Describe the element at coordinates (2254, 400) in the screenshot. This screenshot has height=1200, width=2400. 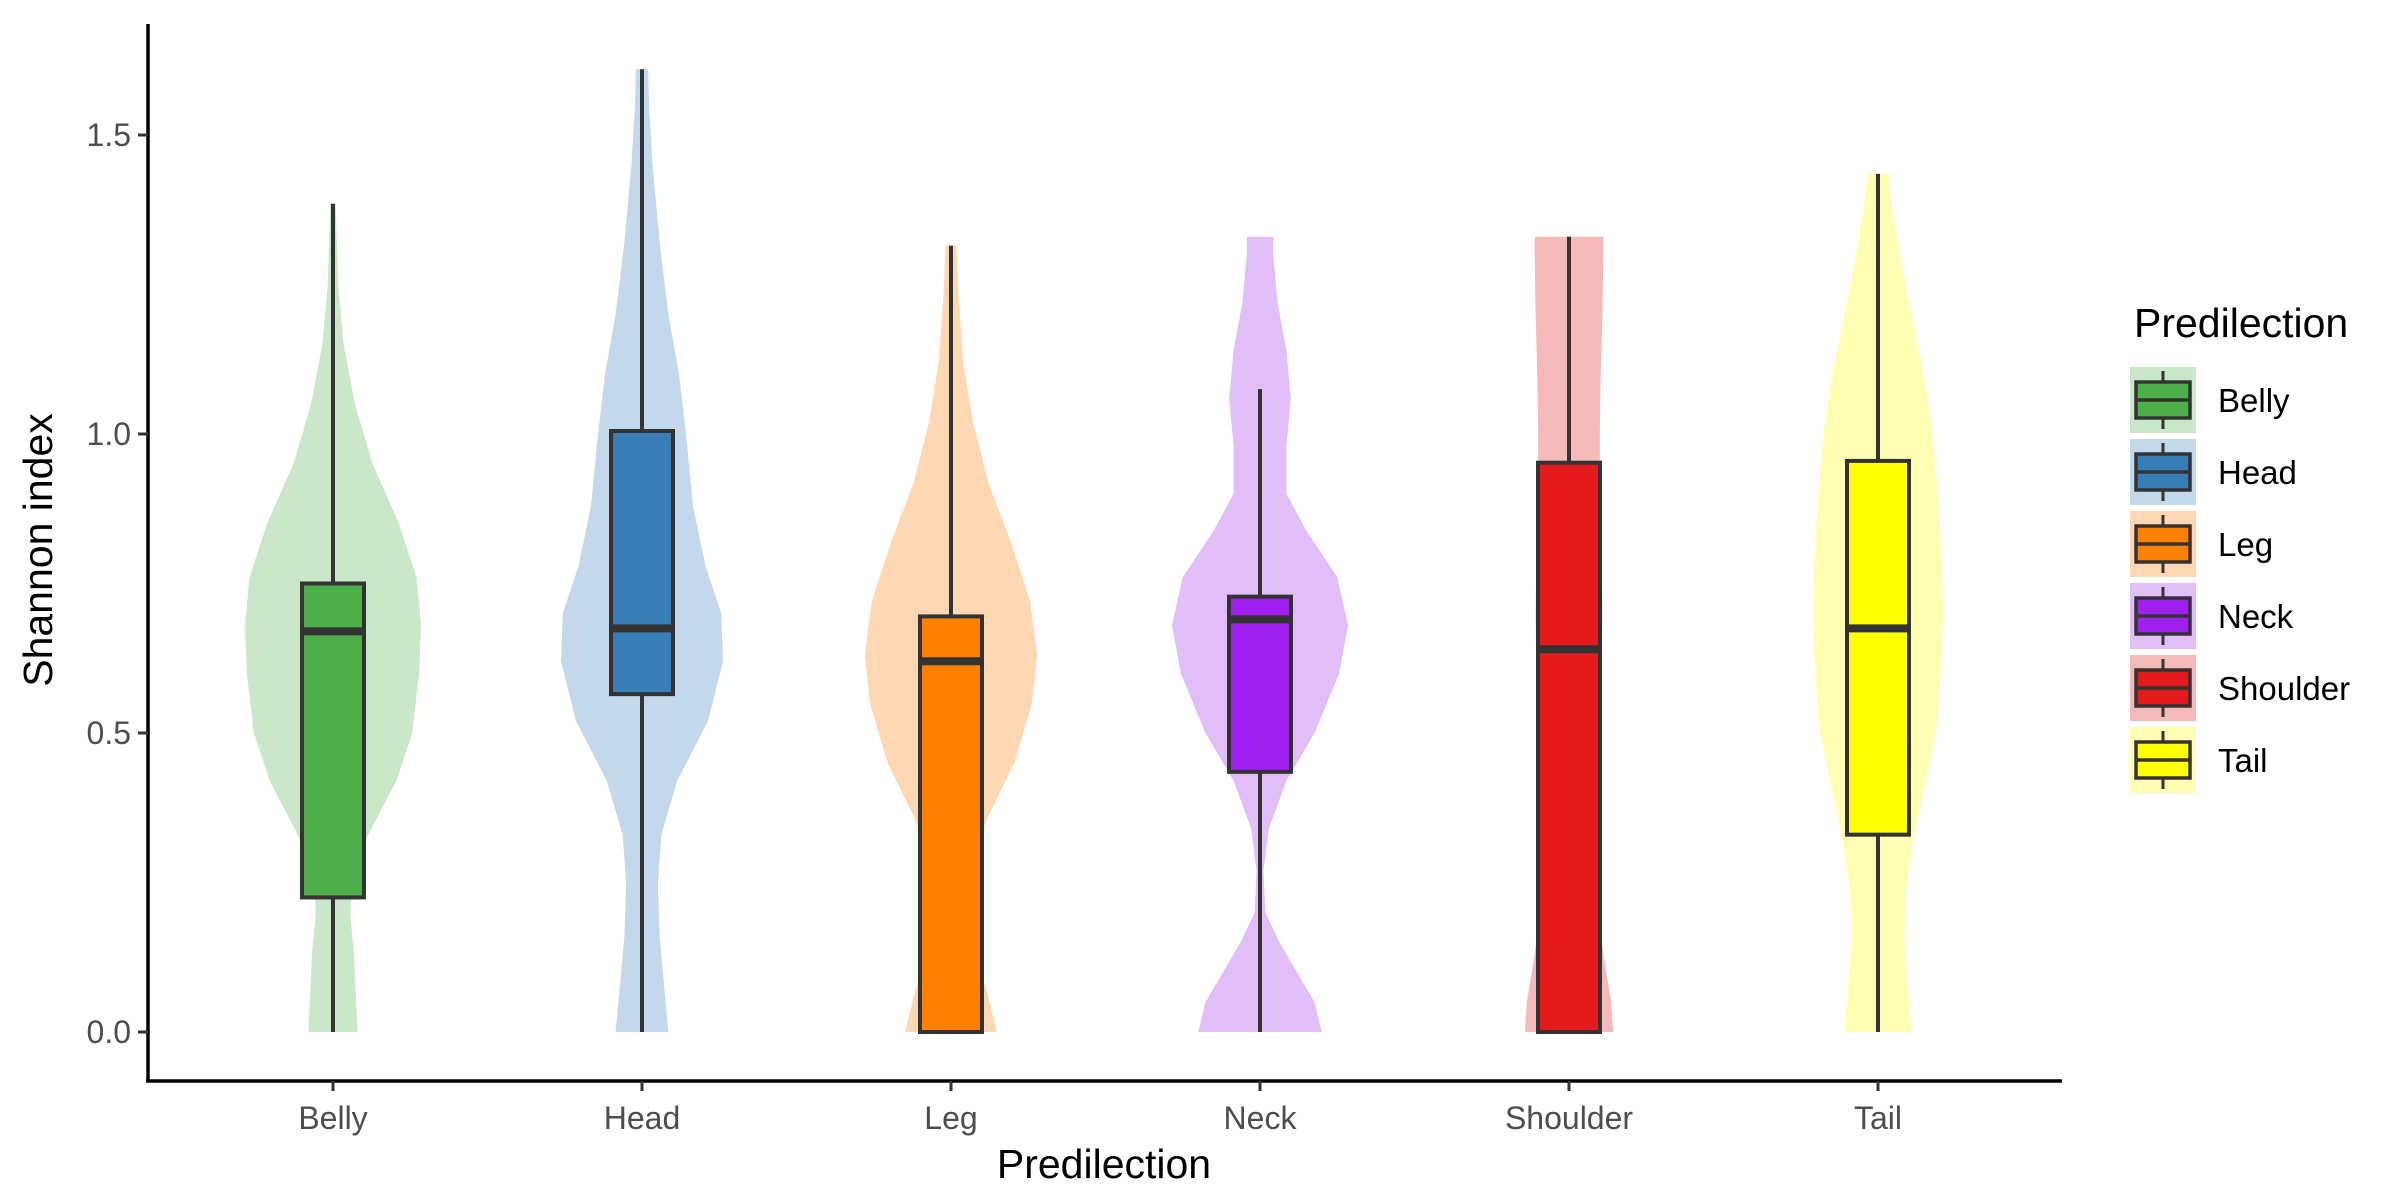
I see `legend-label: Belly` at that location.